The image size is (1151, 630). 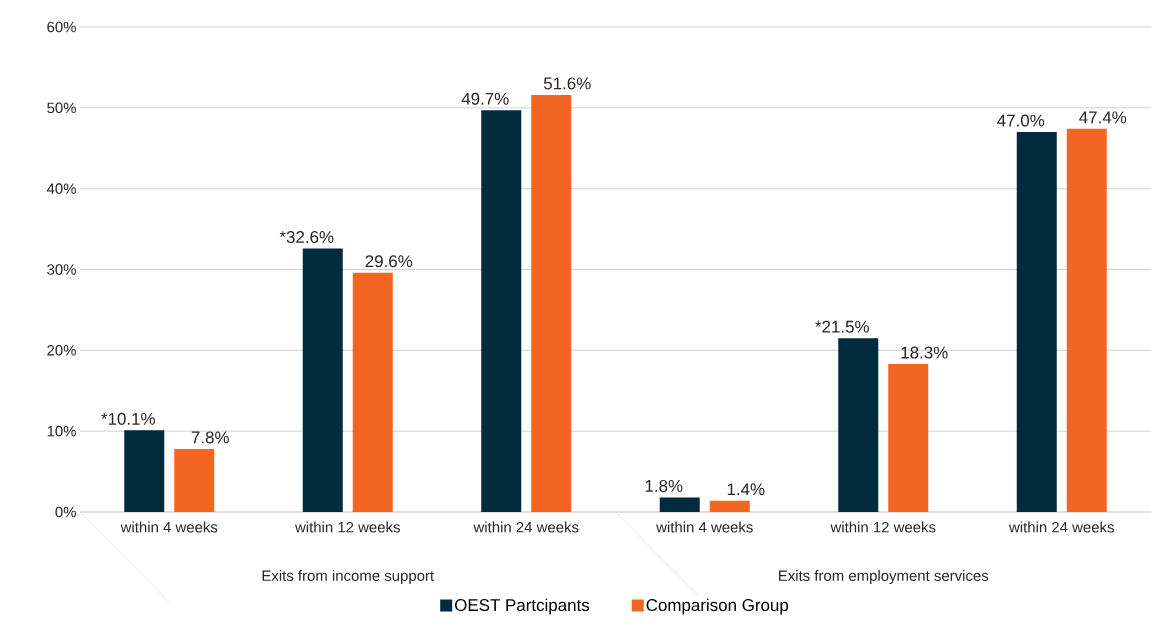 What do you see at coordinates (348, 577) in the screenshot?
I see `text: Exits from income support` at bounding box center [348, 577].